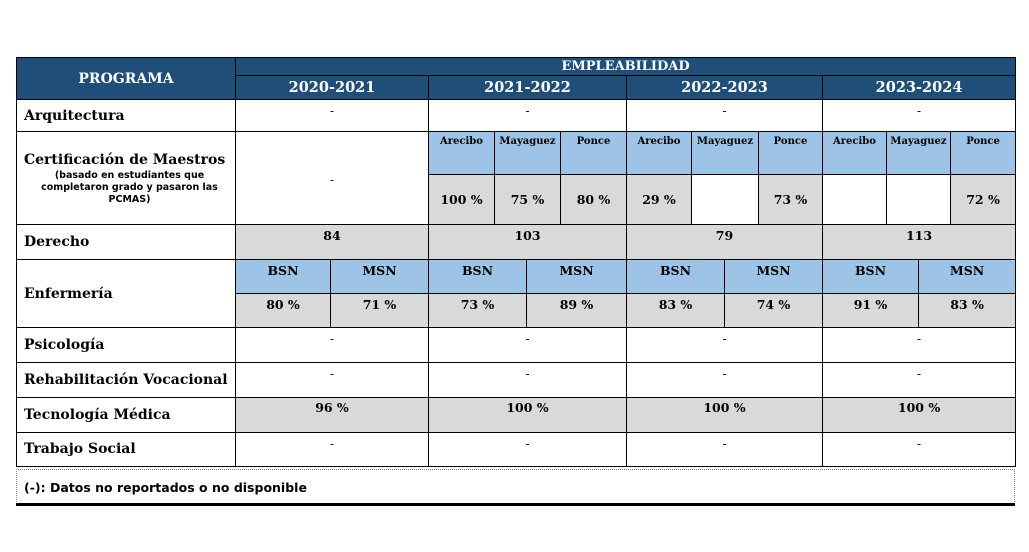 Image resolution: width=1029 pixels, height=552 pixels. Describe the element at coordinates (515, 504) in the screenshot. I see `bottom-rule` at that location.